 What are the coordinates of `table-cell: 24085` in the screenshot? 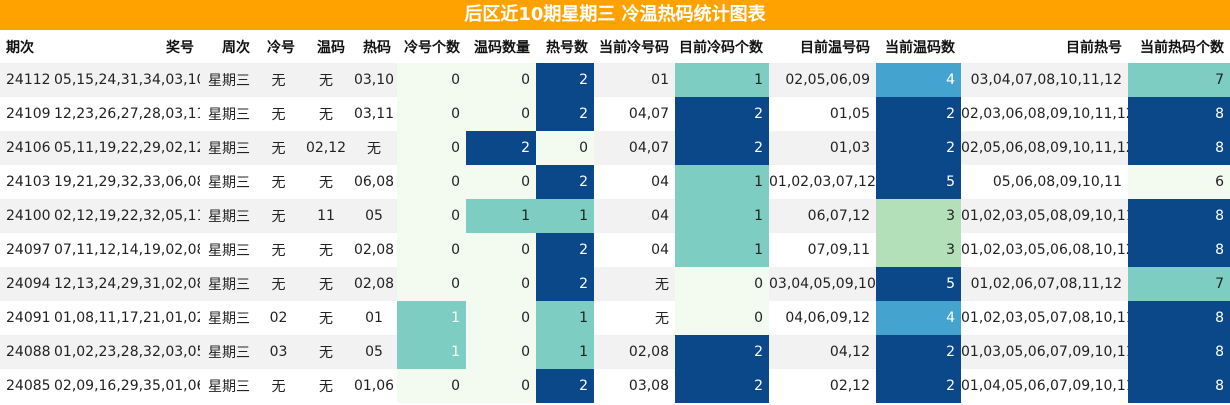 It's located at (27, 386).